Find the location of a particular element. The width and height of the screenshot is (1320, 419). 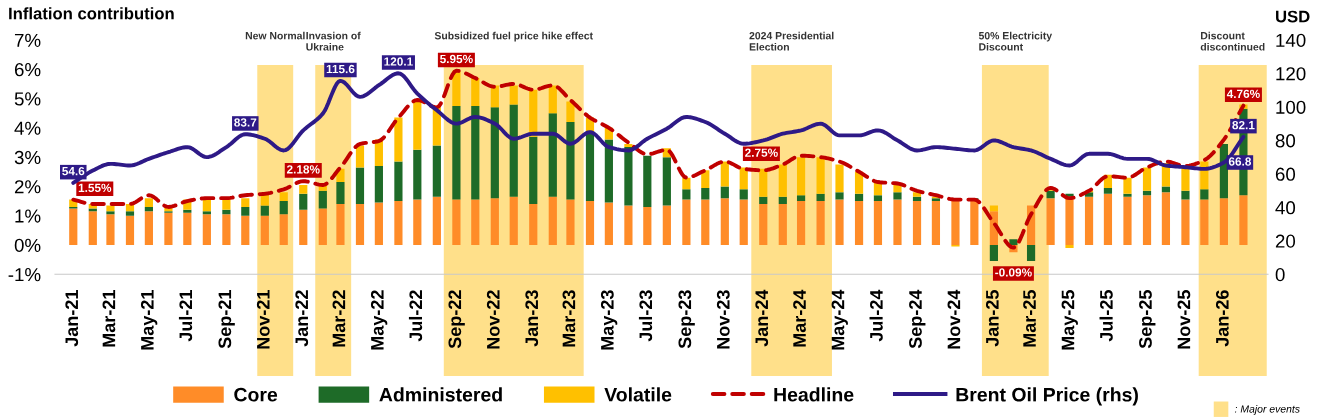

band-label: 50% Electricity Discount is located at coordinates (1015, 41).